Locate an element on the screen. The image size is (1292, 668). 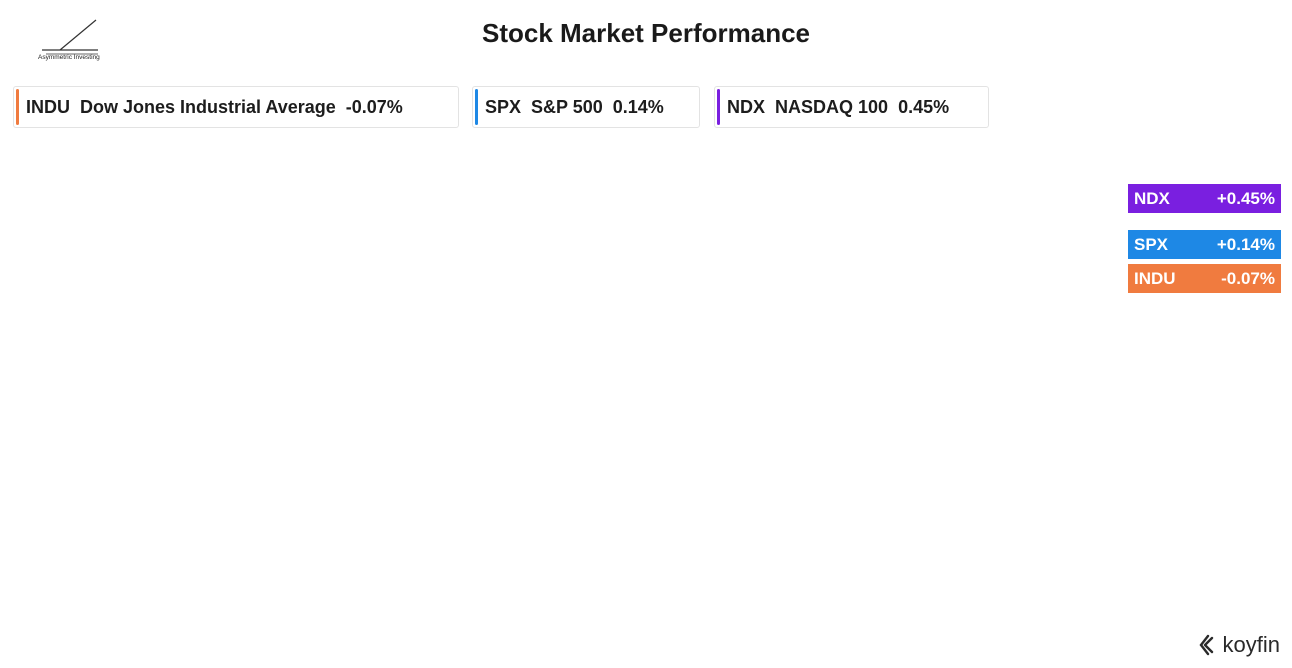
koyfin-label: koyfin is located at coordinates (1251, 644).